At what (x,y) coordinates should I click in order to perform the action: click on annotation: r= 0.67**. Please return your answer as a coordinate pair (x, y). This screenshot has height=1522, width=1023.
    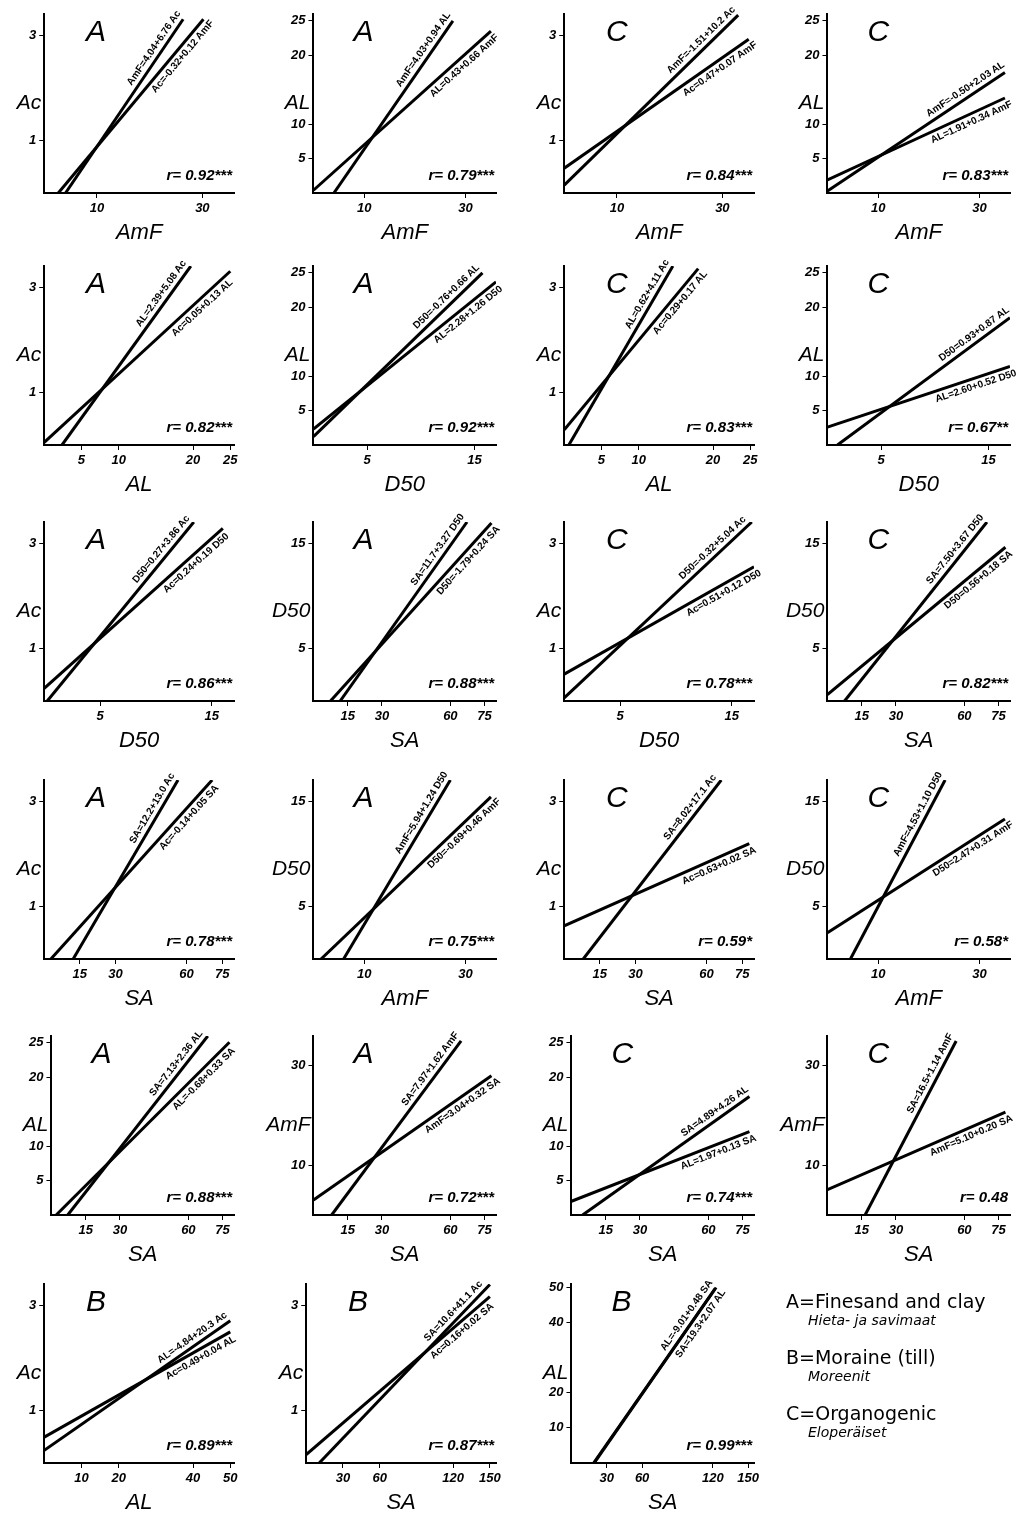
    Looking at the image, I should click on (979, 426).